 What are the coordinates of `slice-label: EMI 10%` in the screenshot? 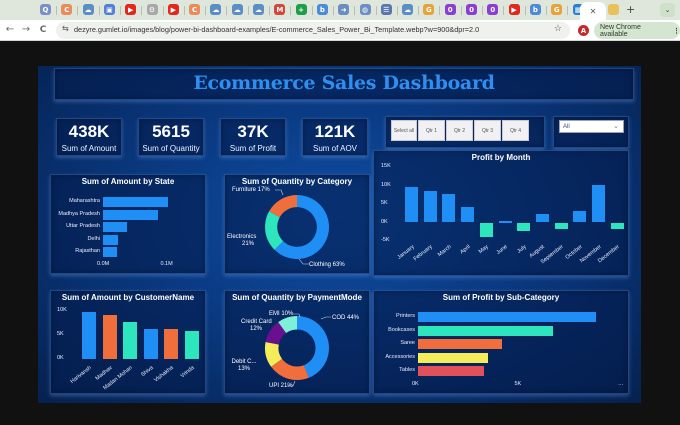 It's located at (281, 314).